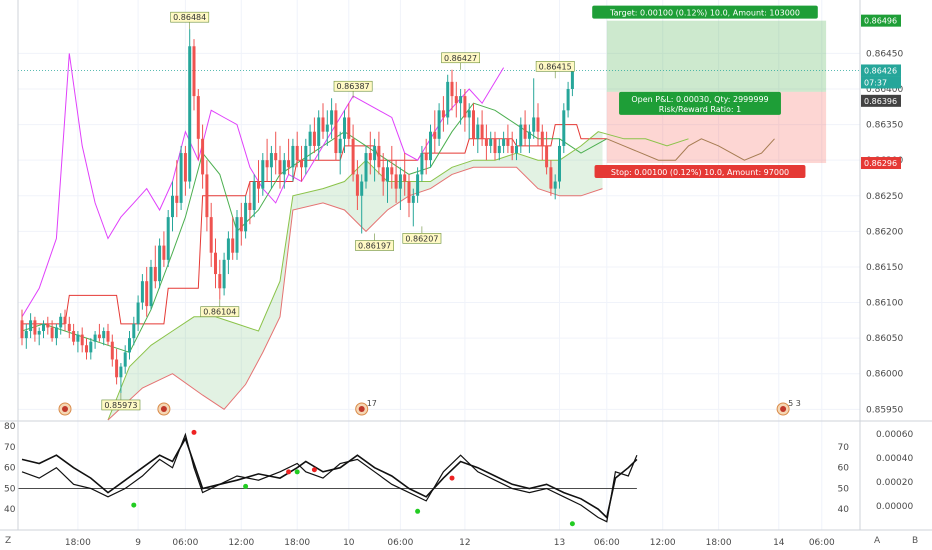 The width and height of the screenshot is (932, 550). Describe the element at coordinates (10, 489) in the screenshot. I see `osc-left-tick: 50` at that location.